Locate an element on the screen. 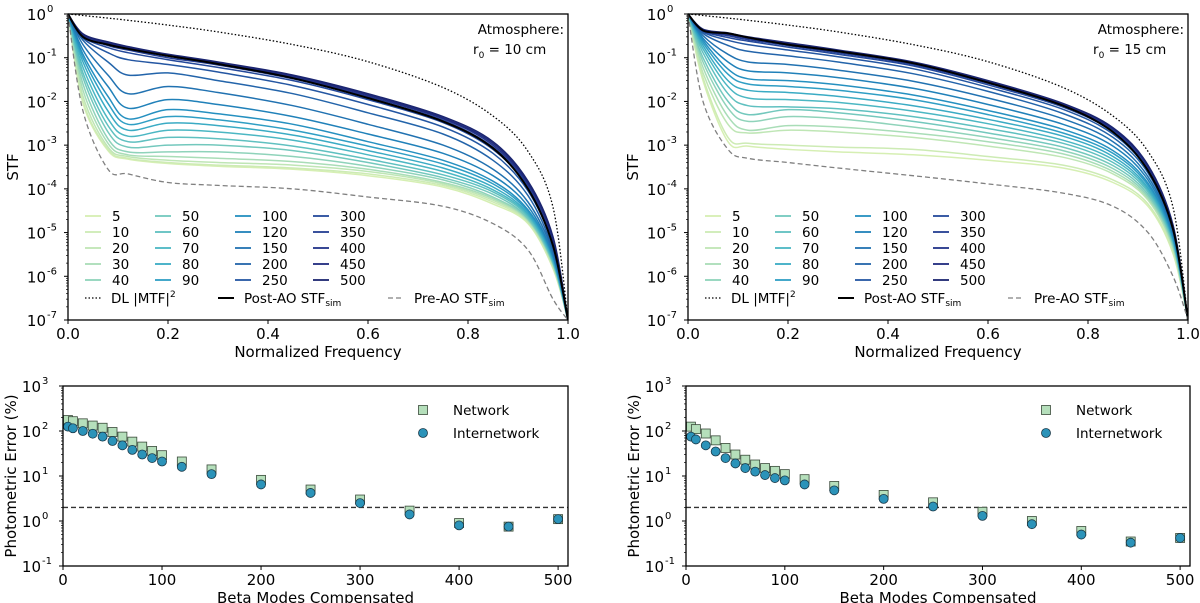  legend-label-50: 50 is located at coordinates (810, 217).